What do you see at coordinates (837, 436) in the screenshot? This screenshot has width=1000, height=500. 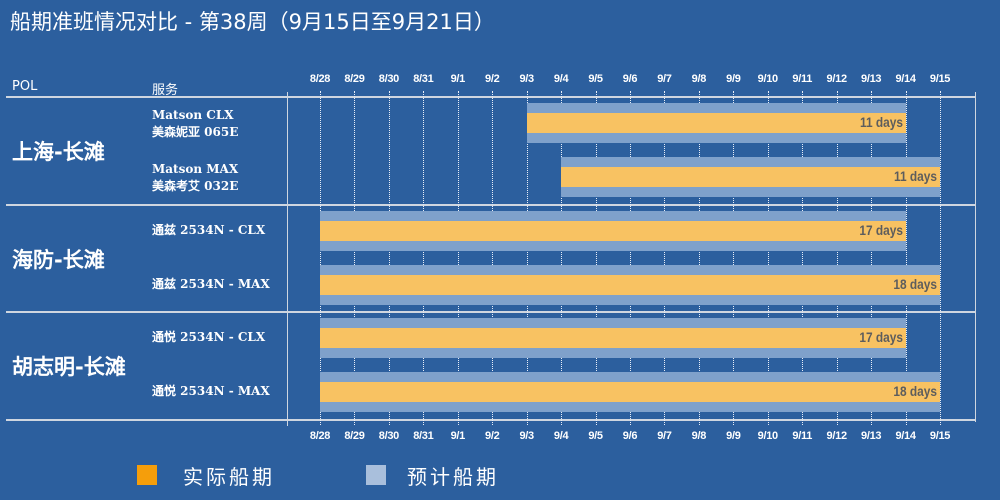 I see `x-tick-label-bottom: 9/12` at bounding box center [837, 436].